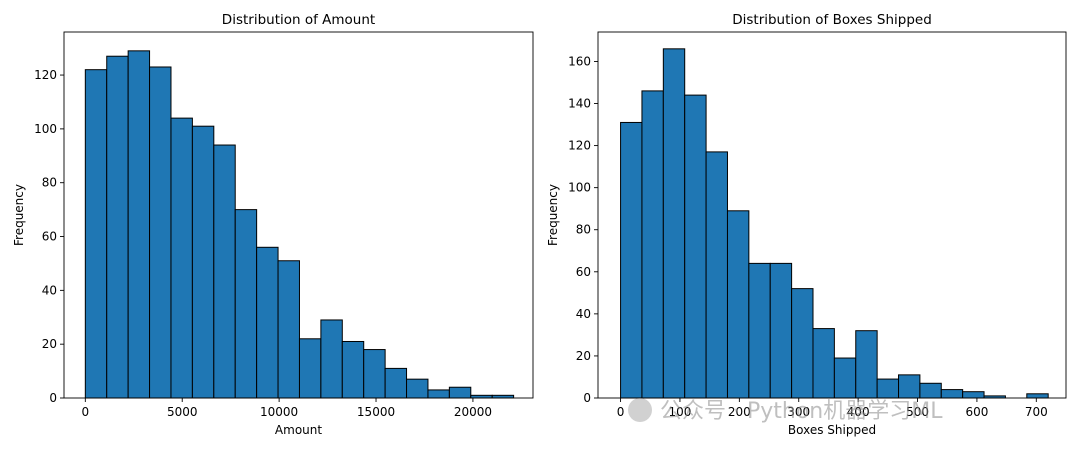 Image resolution: width=1080 pixels, height=450 pixels. Describe the element at coordinates (182, 412) in the screenshot. I see `x-tick-label: 5000` at that location.